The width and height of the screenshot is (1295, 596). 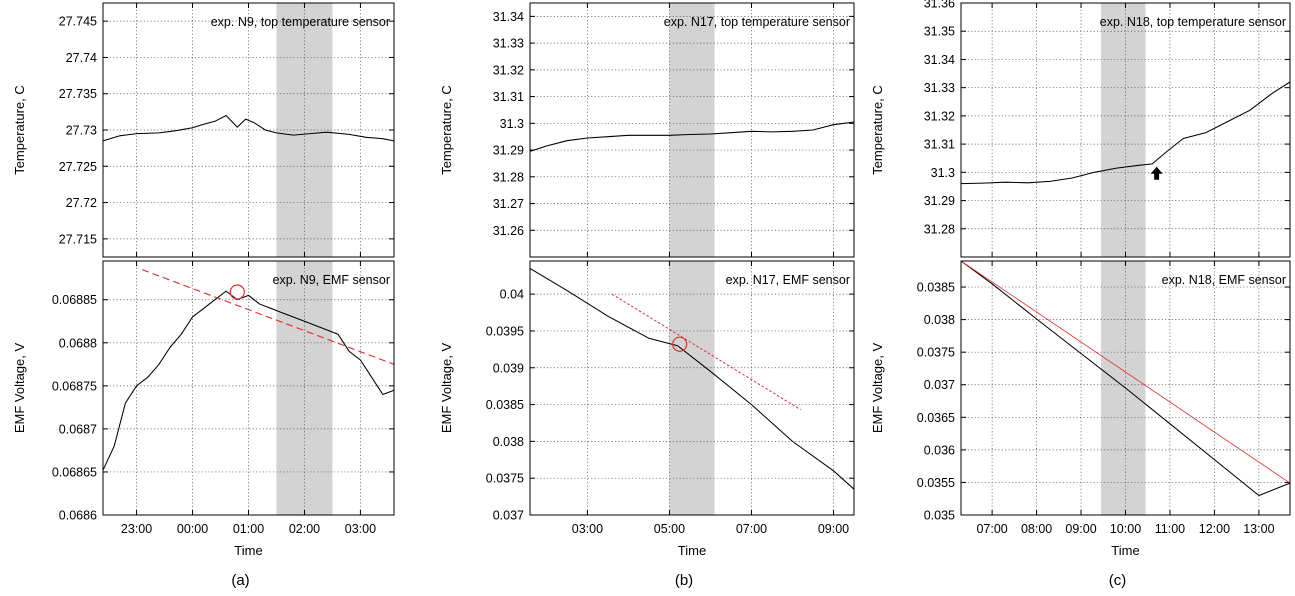 I want to click on plot-annotation: exp. N17, EMF sensor, so click(x=788, y=280).